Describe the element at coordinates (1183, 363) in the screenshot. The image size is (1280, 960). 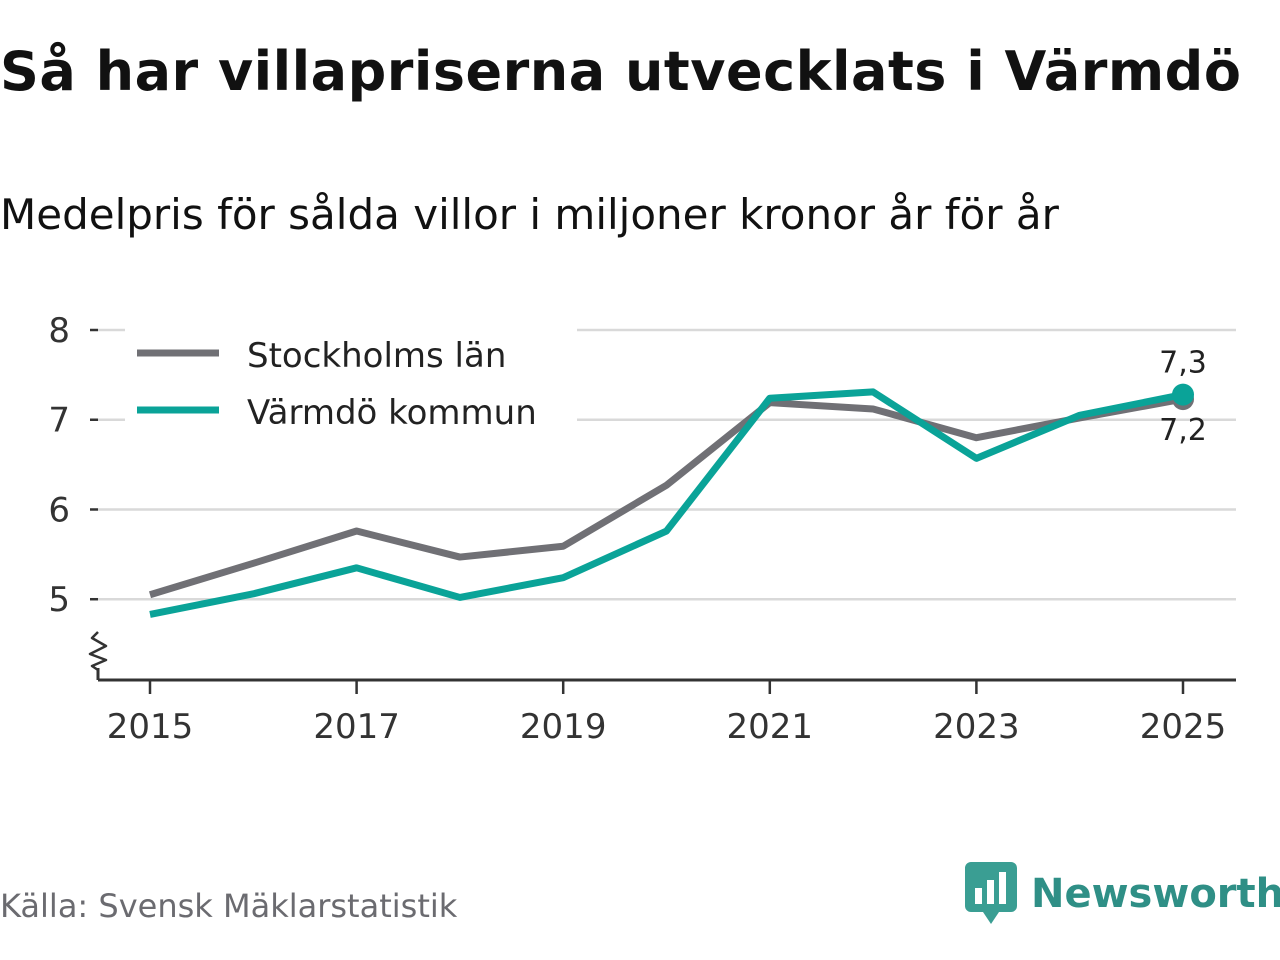
I see `end-label-varmdo-kommun: 7,3` at that location.